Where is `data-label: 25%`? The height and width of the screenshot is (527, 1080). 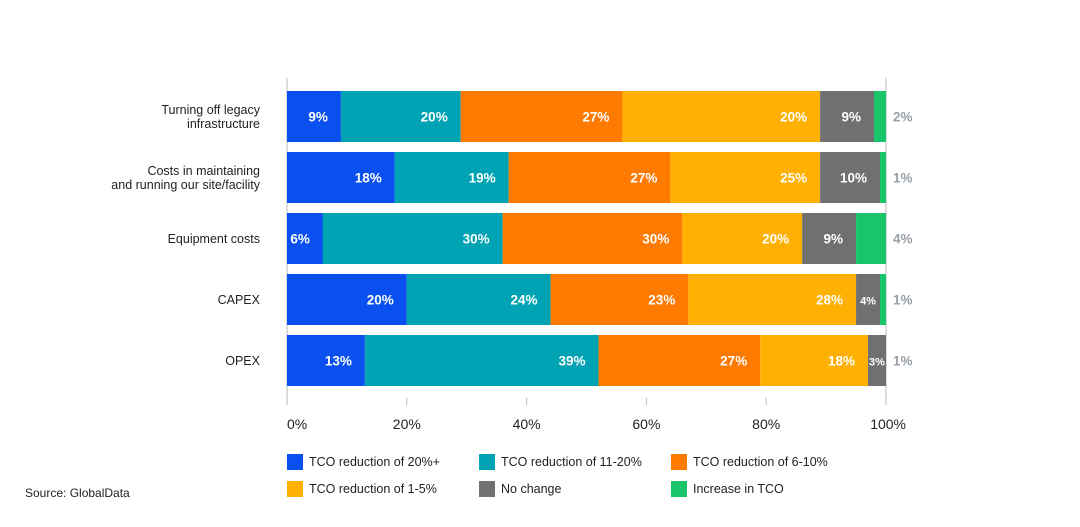
data-label: 25% is located at coordinates (793, 178).